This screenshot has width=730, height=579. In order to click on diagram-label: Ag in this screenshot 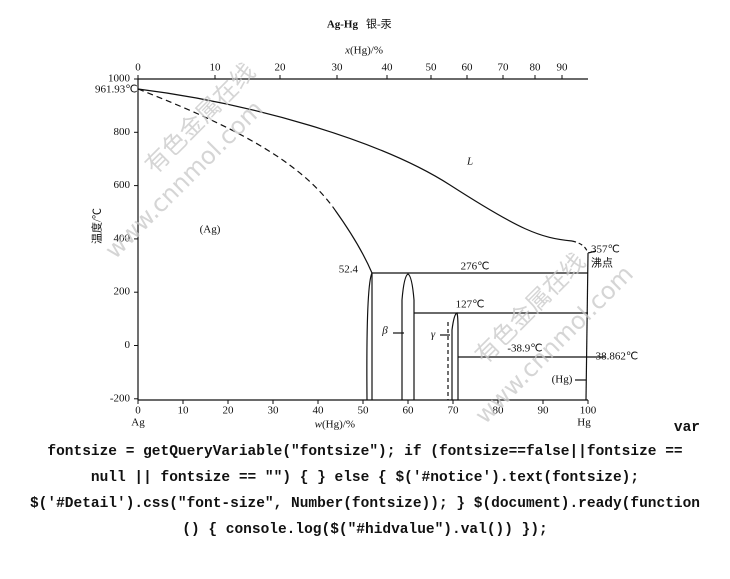, I will do `click(138, 423)`.